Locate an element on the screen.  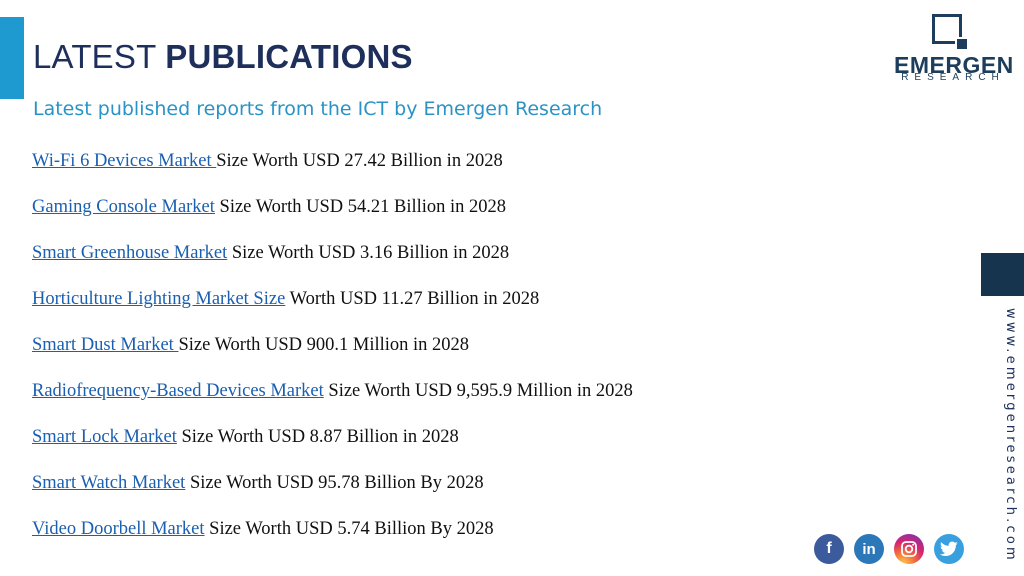
logo-subtitle: RESEARCH is located at coordinates (953, 77).